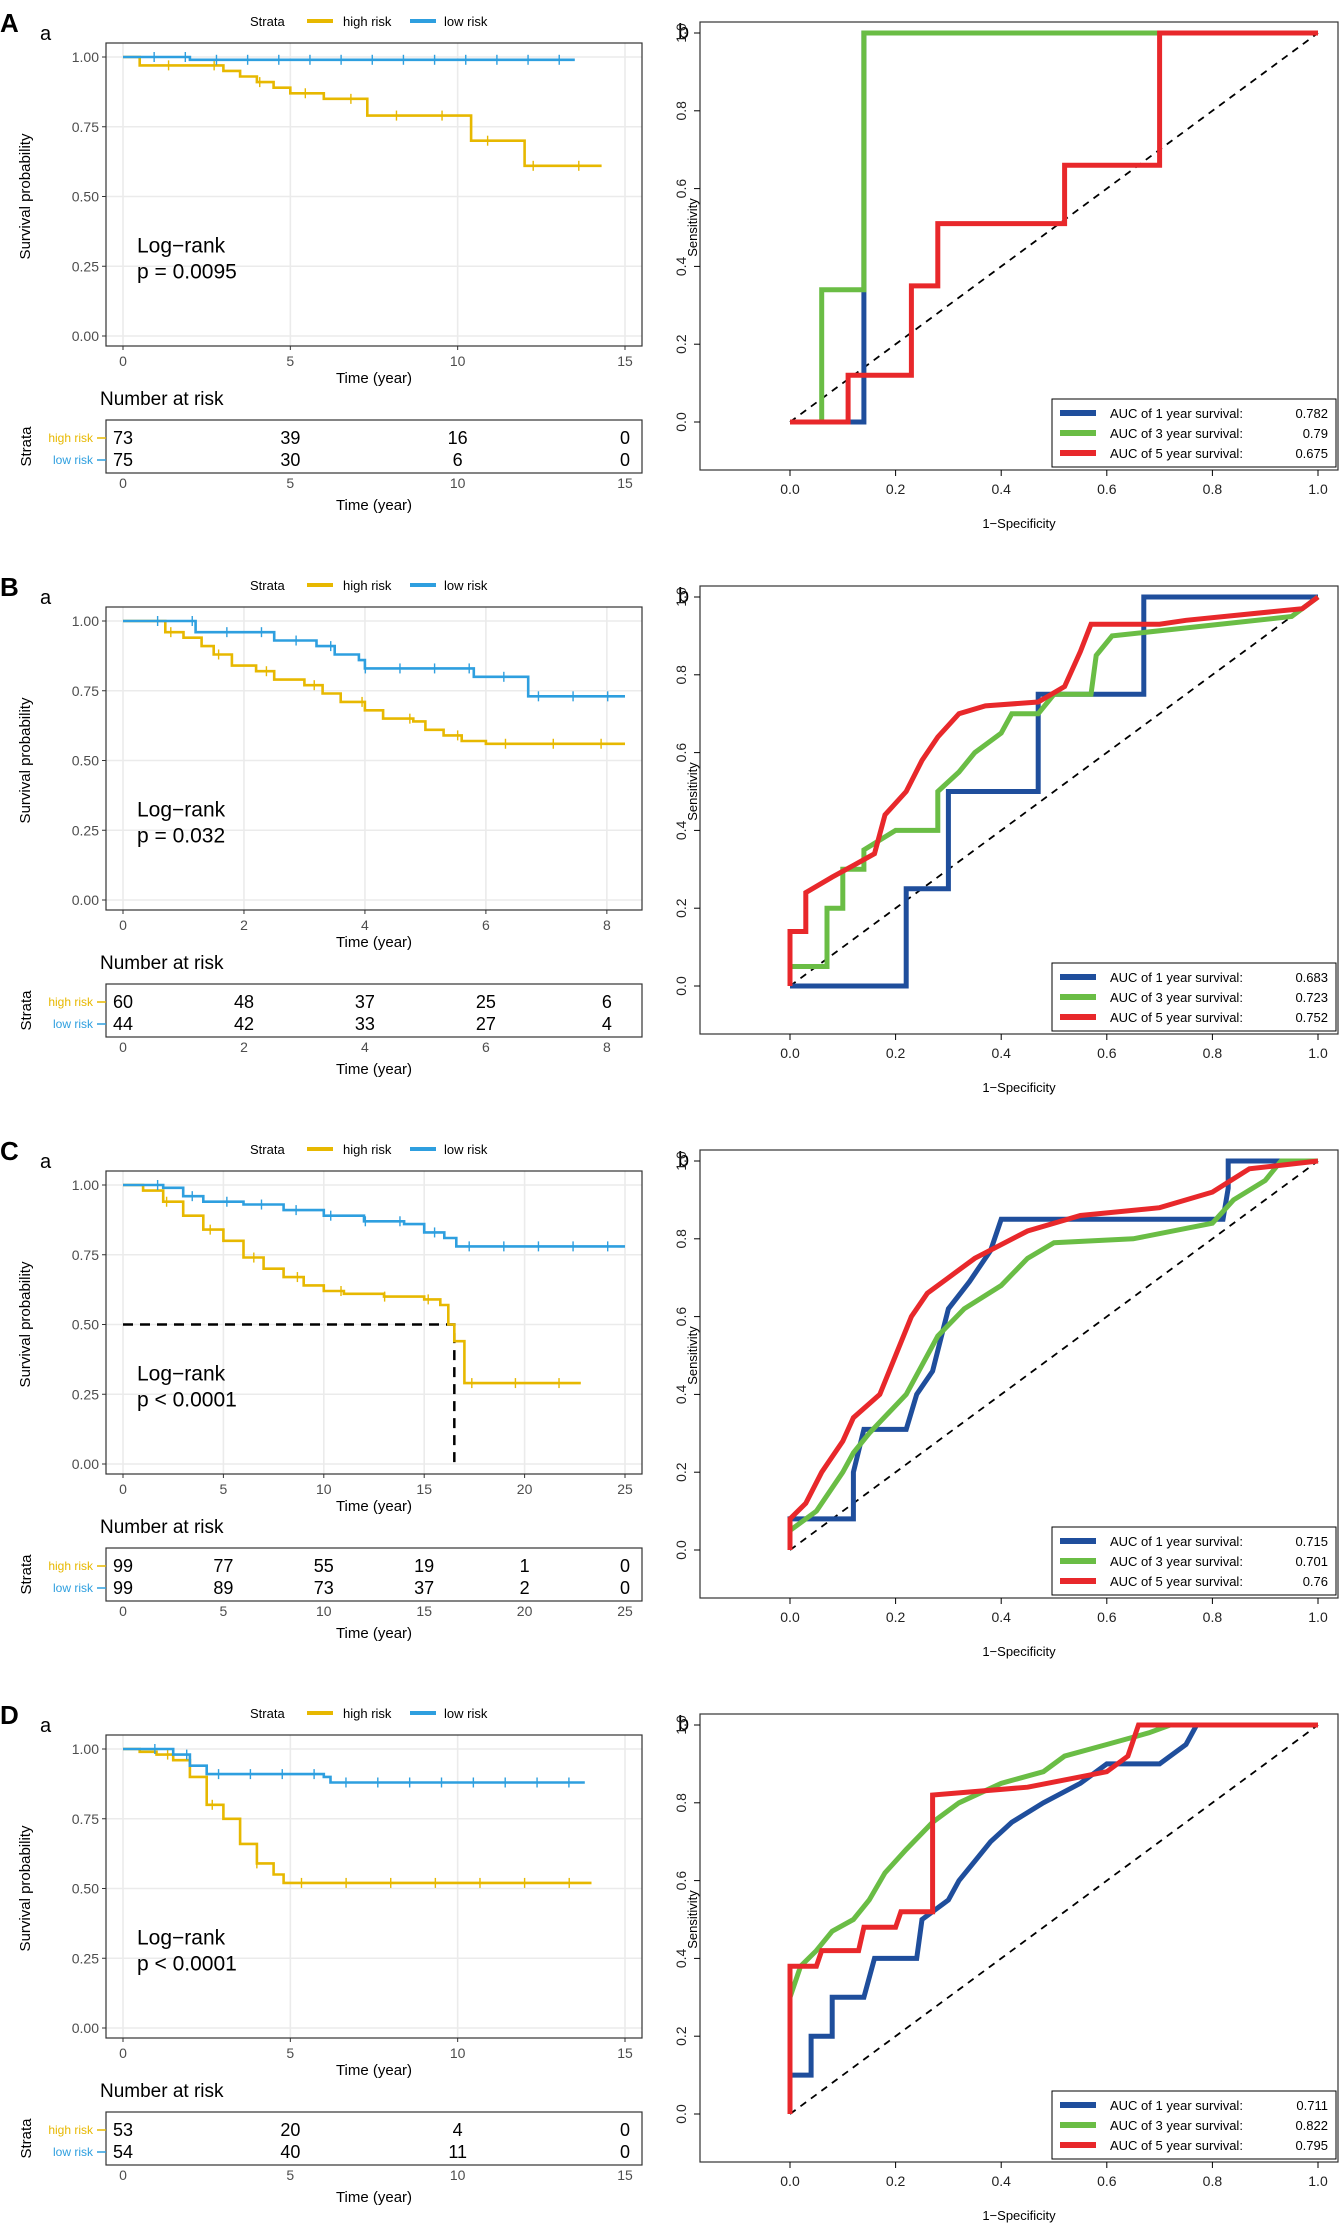  I want to click on x-tick-label: 20, so click(525, 1489).